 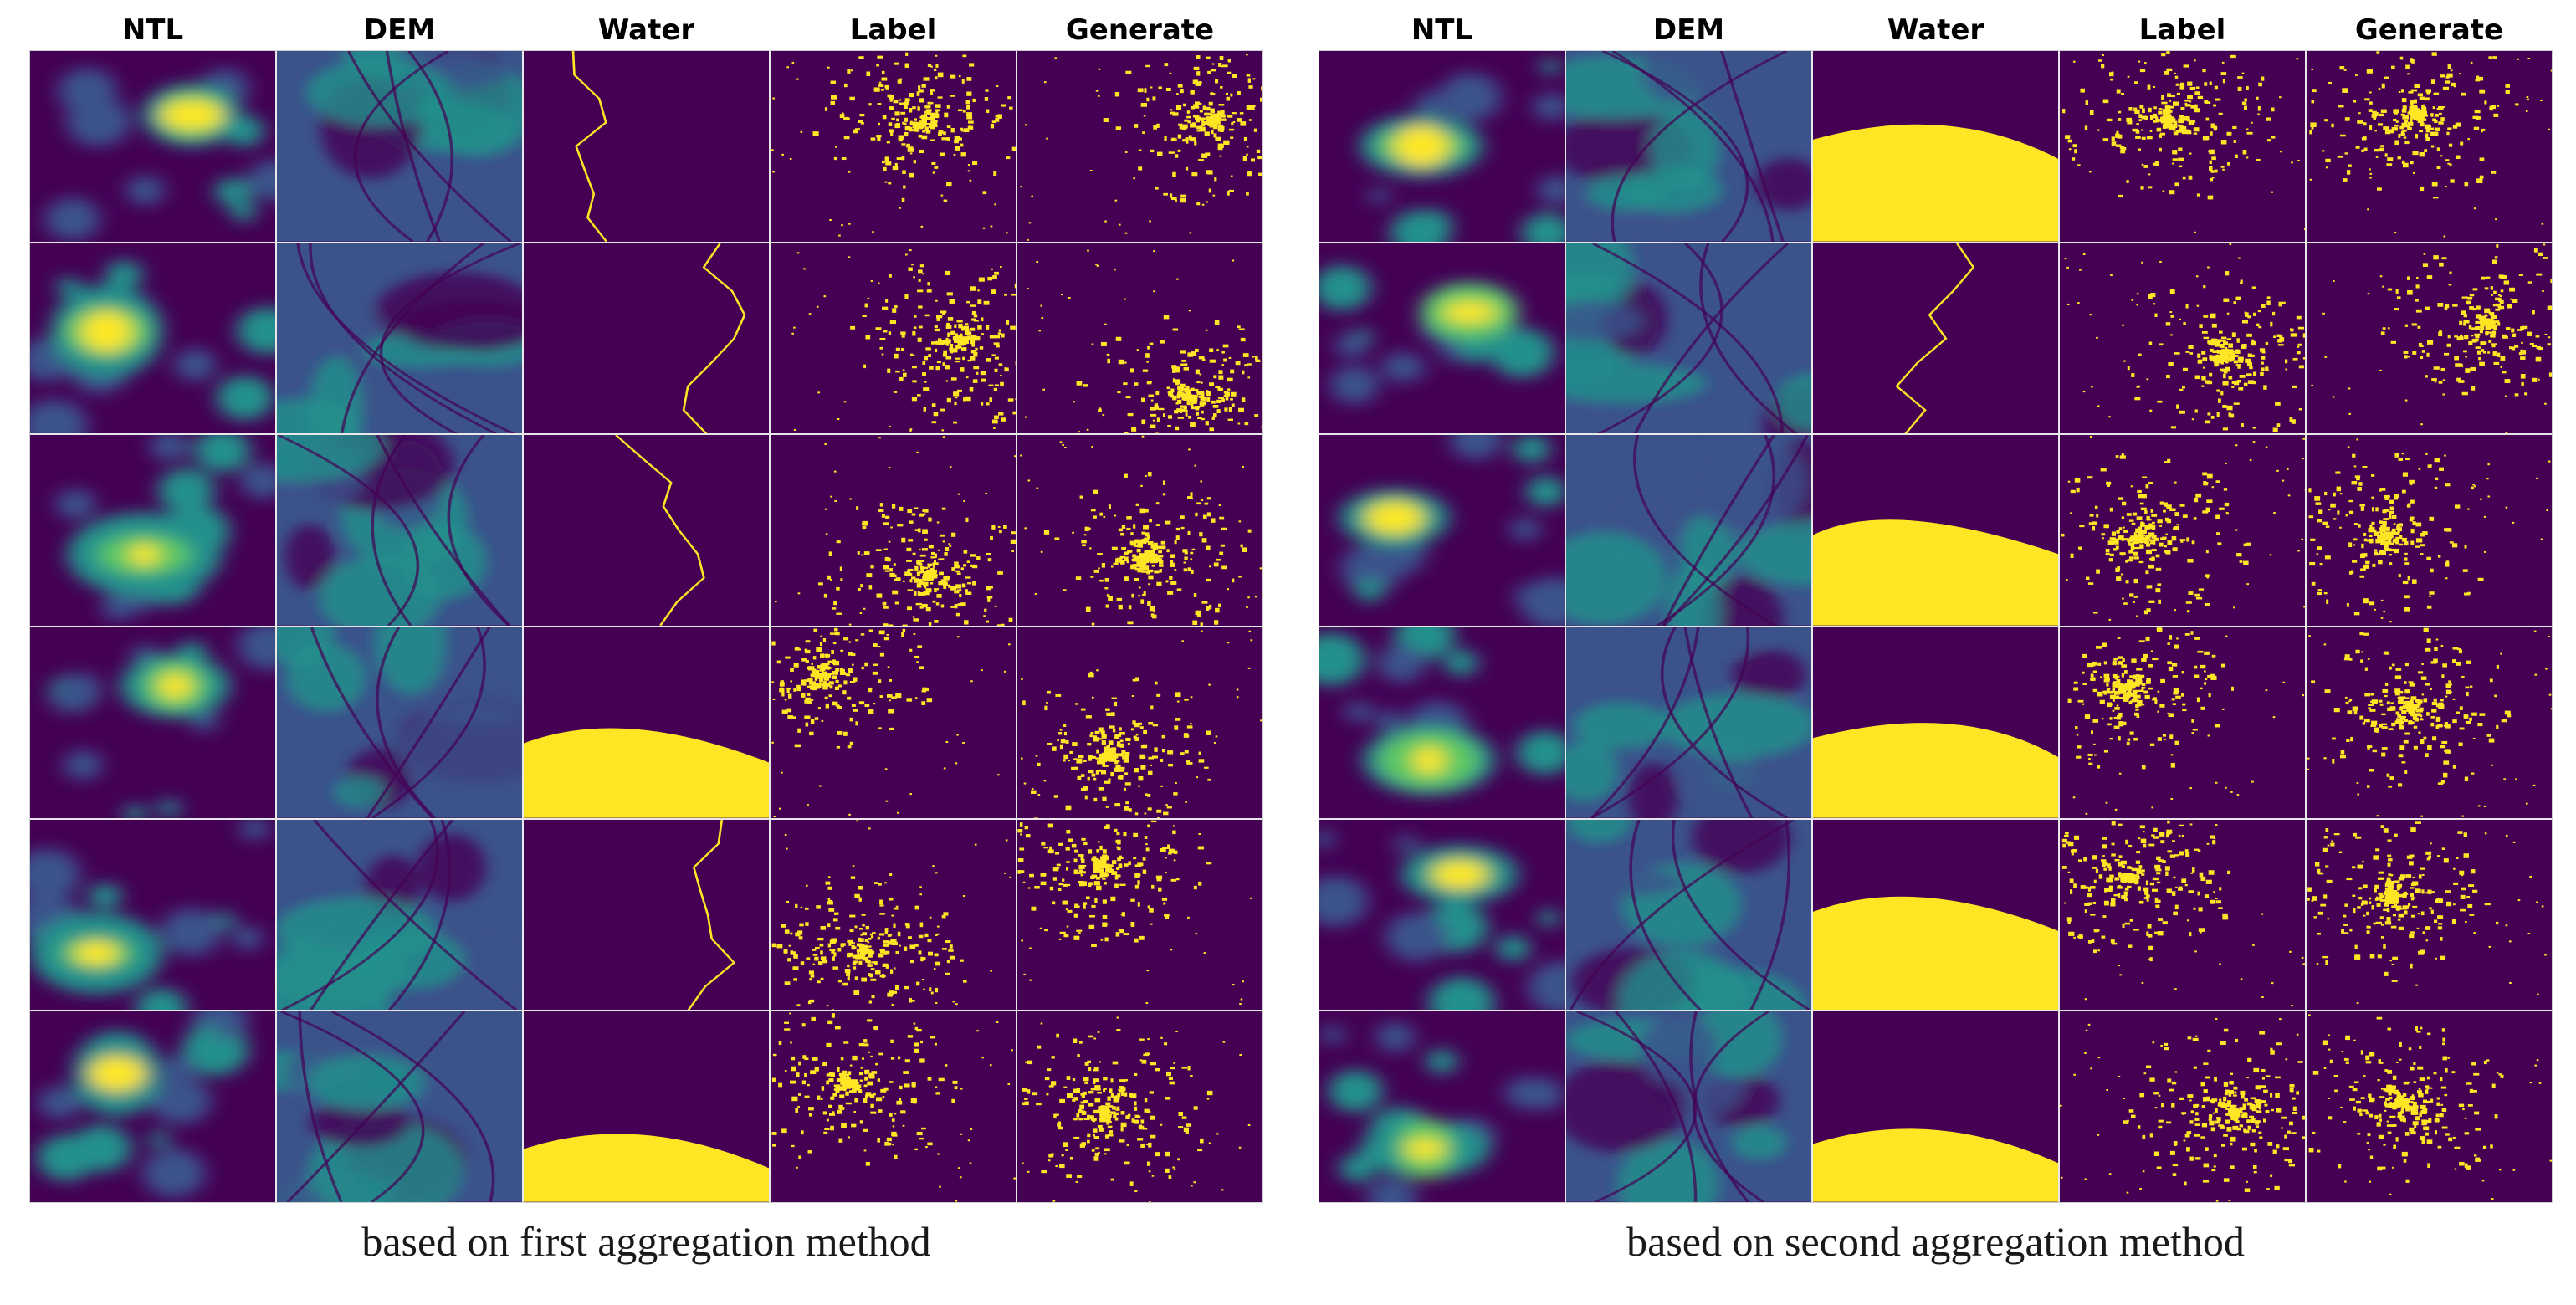 I want to click on column-header-water: Water, so click(x=646, y=30).